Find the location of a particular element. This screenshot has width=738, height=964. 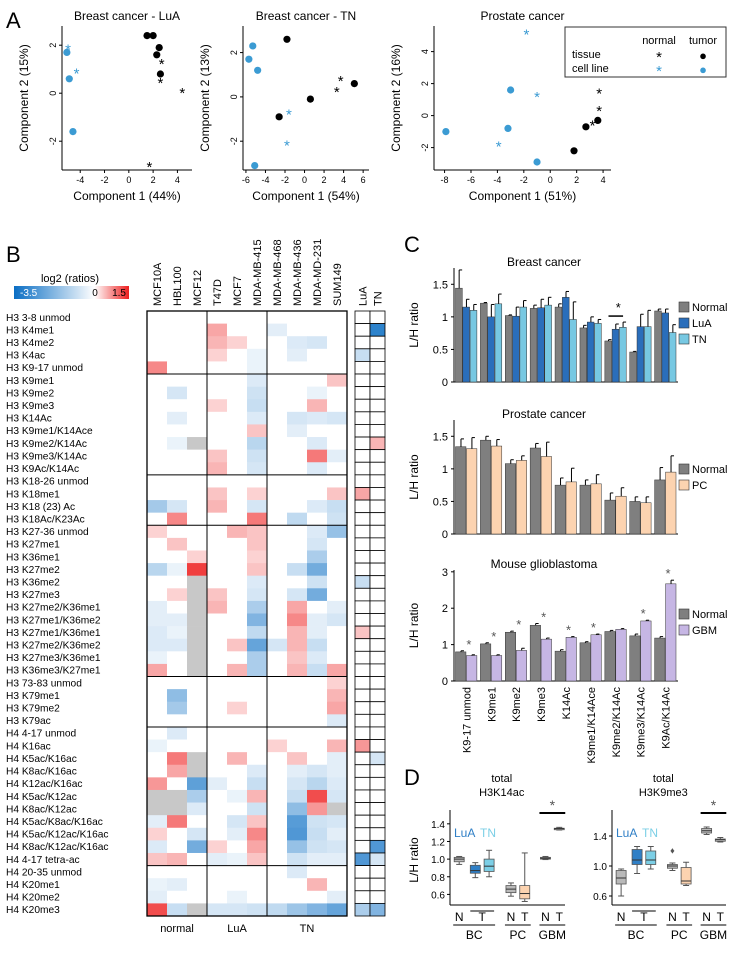

pca-y-tick-label: 0 is located at coordinates (53, 93).